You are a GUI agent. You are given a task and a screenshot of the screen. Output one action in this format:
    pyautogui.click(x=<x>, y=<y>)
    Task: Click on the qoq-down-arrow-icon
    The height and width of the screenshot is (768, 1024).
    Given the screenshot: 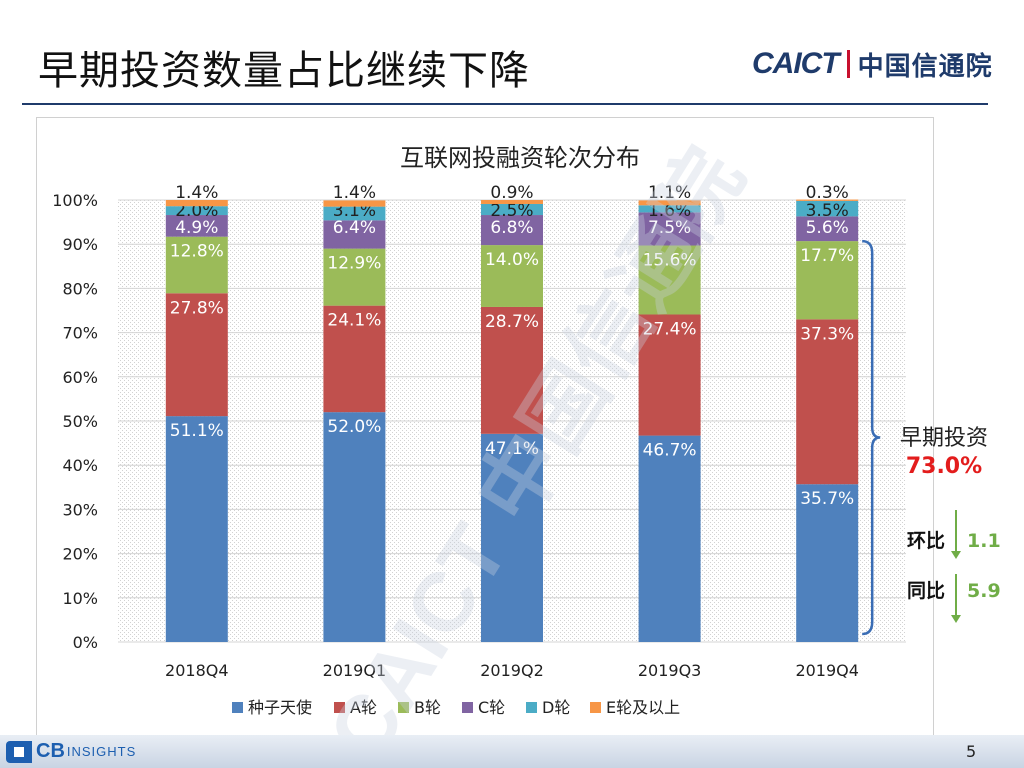 What is the action you would take?
    pyautogui.click(x=956, y=555)
    